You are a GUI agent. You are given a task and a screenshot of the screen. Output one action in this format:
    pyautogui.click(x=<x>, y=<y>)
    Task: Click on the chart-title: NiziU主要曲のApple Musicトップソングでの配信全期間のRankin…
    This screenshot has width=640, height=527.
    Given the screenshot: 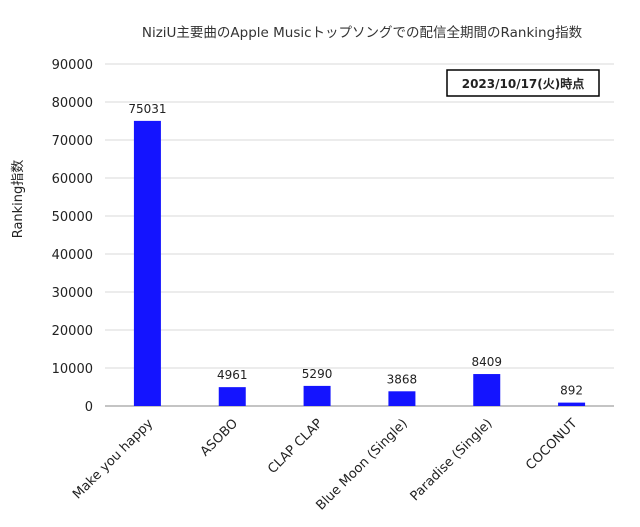 What is the action you would take?
    pyautogui.click(x=362, y=32)
    